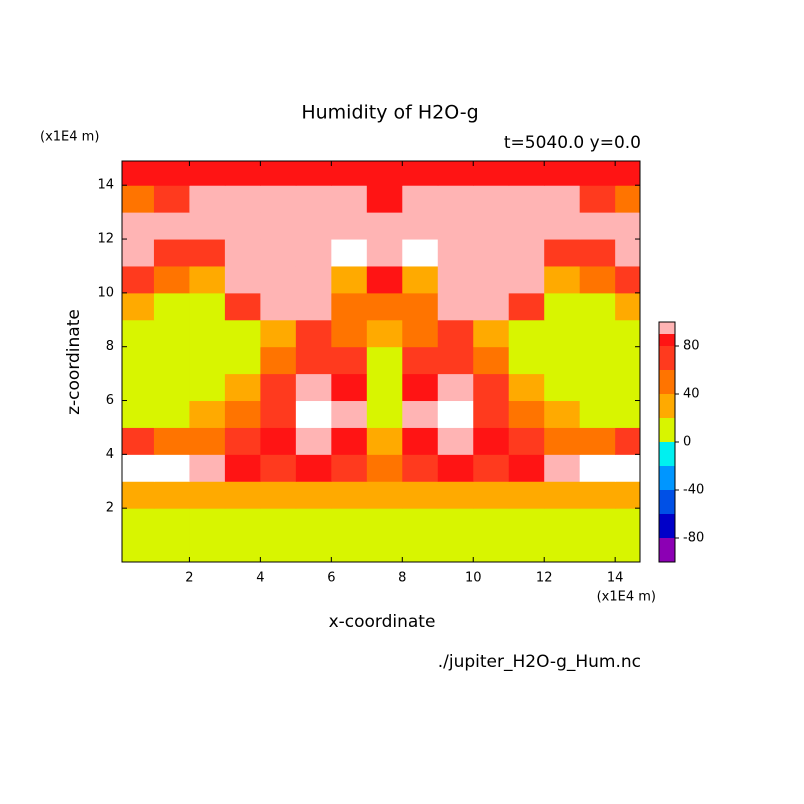  What do you see at coordinates (691, 394) in the screenshot?
I see `colorbar-tick-label: 40` at bounding box center [691, 394].